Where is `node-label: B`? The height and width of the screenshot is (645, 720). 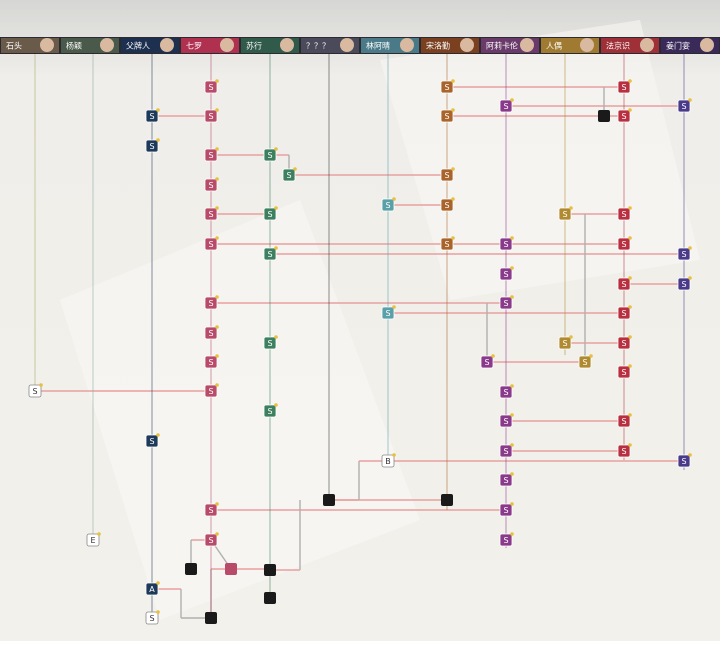 node-label: B is located at coordinates (388, 461).